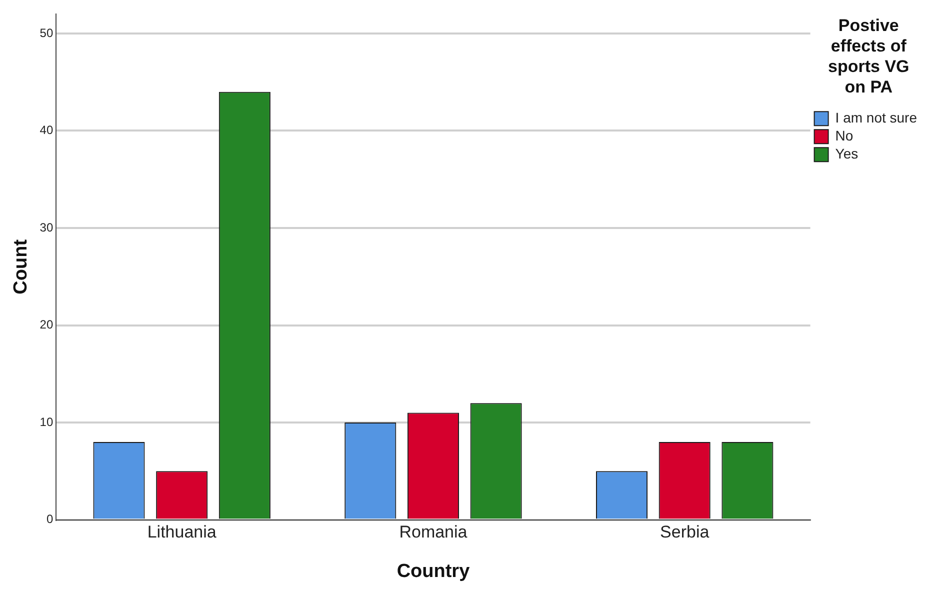 The width and height of the screenshot is (929, 593). What do you see at coordinates (876, 117) in the screenshot?
I see `legend-label: I am not sure` at bounding box center [876, 117].